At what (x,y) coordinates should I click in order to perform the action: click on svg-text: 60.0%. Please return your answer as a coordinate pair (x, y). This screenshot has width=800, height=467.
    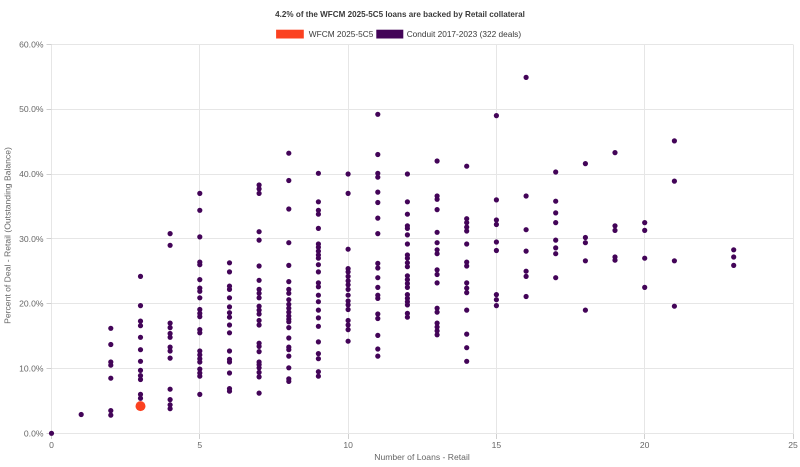
    Looking at the image, I should click on (31, 44).